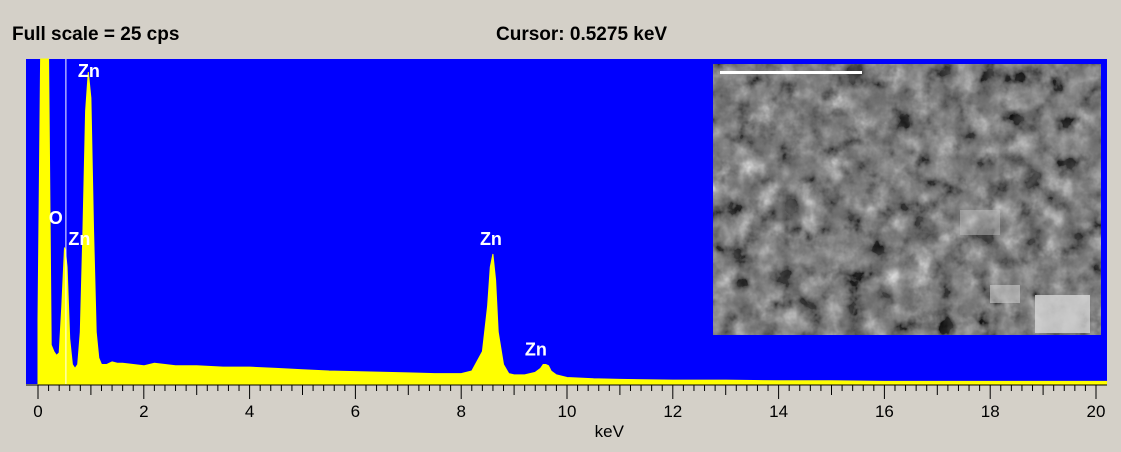  I want to click on x-tick-label-16: 16, so click(884, 411).